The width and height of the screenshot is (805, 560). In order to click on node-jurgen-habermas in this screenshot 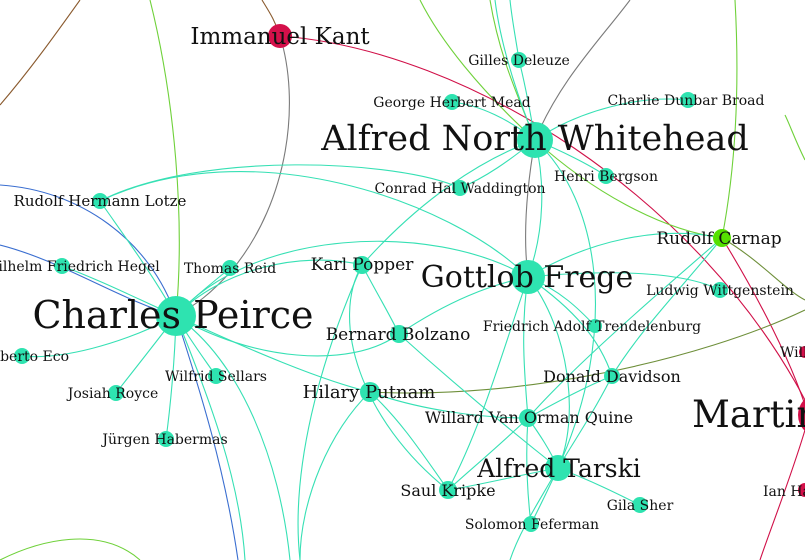, I will do `click(166, 439)`.